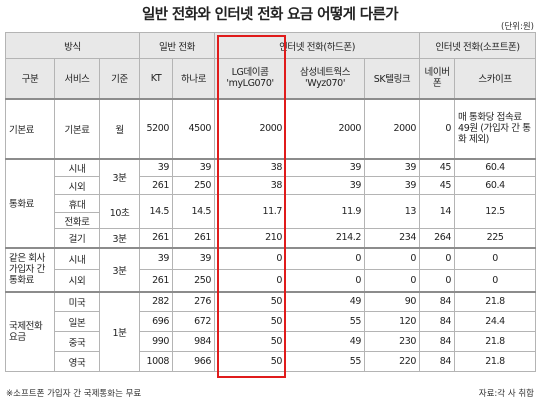 This screenshot has width=540, height=408. I want to click on cell-naver: 14, so click(437, 211).